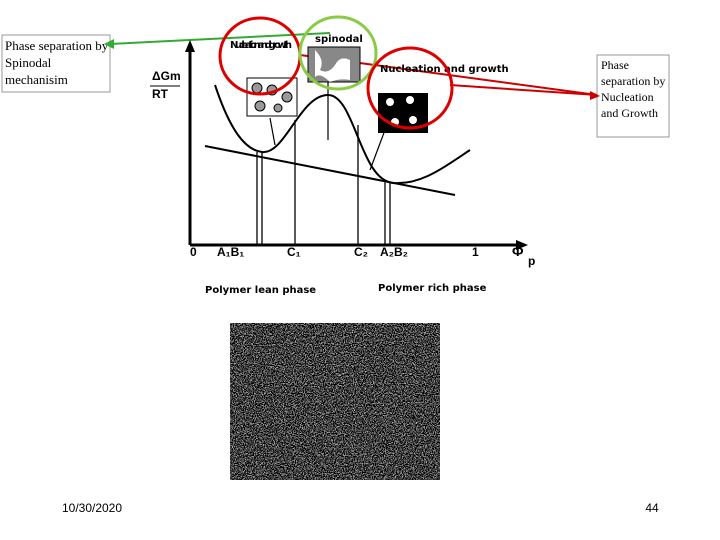 This screenshot has height=540, width=720. Describe the element at coordinates (523, 90) in the screenshot. I see `pointer-line` at that location.